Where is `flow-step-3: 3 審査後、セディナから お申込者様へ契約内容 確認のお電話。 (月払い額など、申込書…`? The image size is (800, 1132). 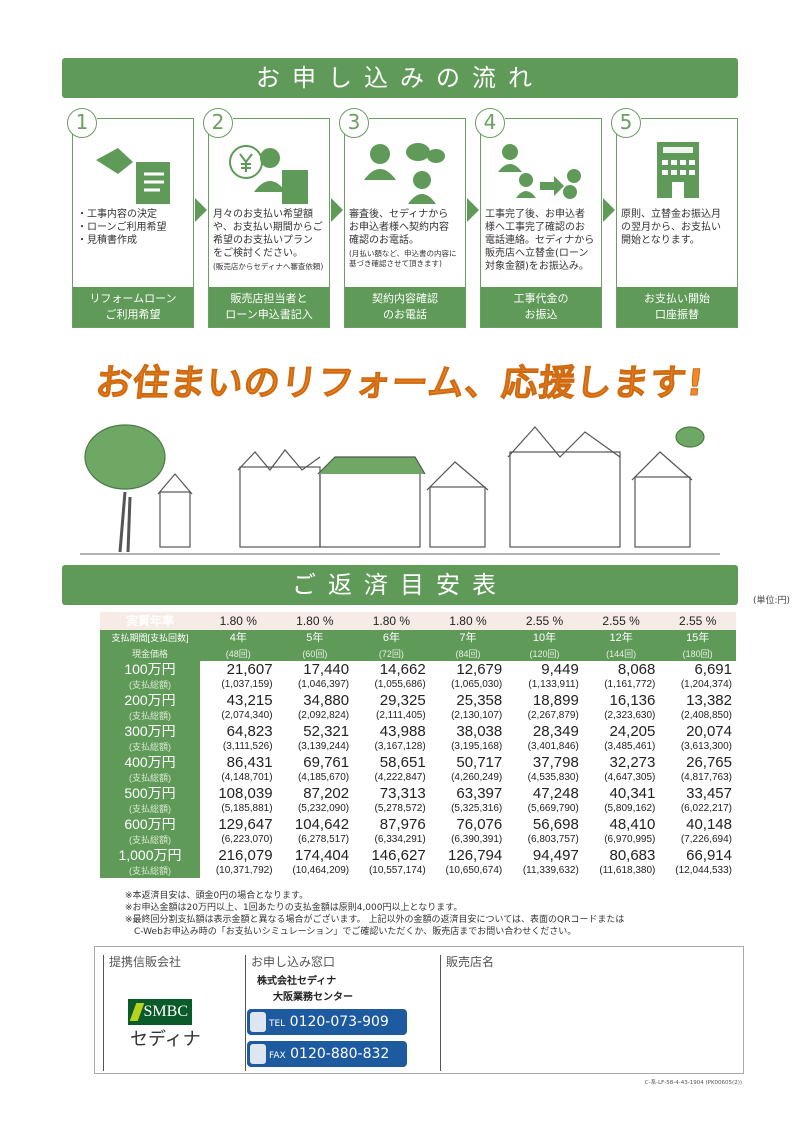 flow-step-3: 3 審査後、セディナから お申込者様へ契約内容 確認のお電話。 (月払い額など、申込書… is located at coordinates (402, 218).